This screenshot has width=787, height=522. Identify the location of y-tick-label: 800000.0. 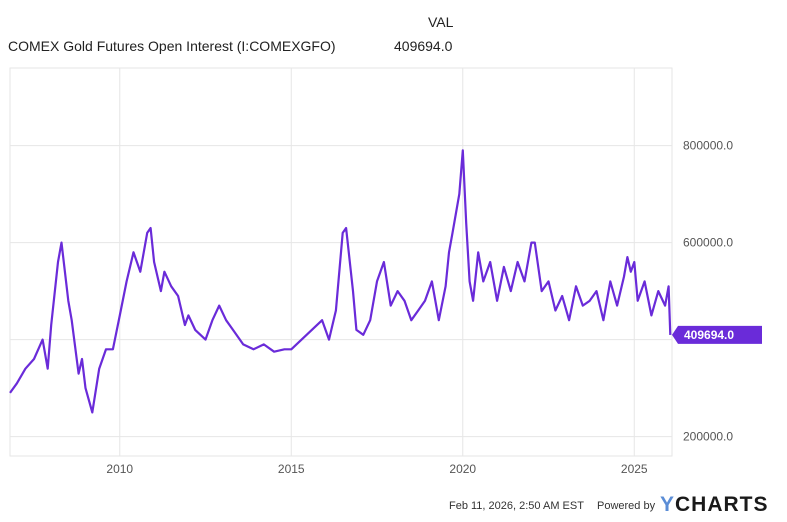
(708, 146).